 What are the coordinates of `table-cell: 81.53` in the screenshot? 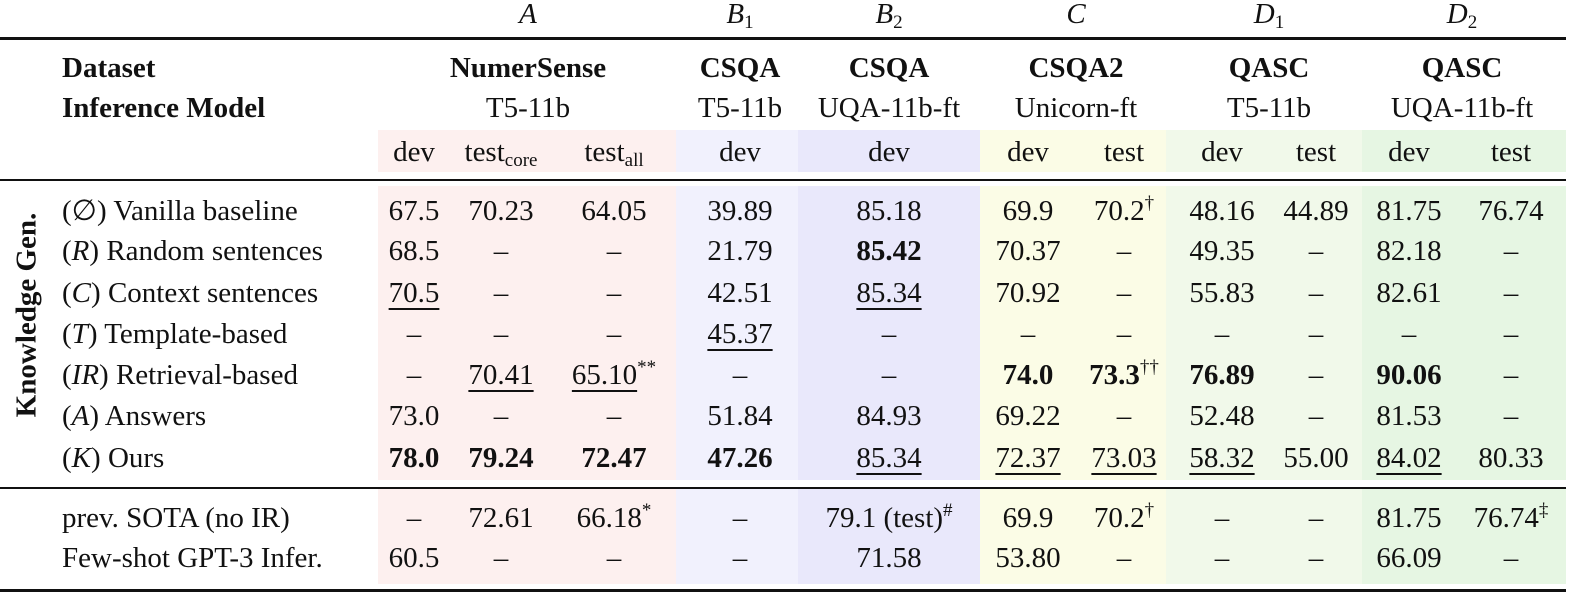 It's located at (1408, 416).